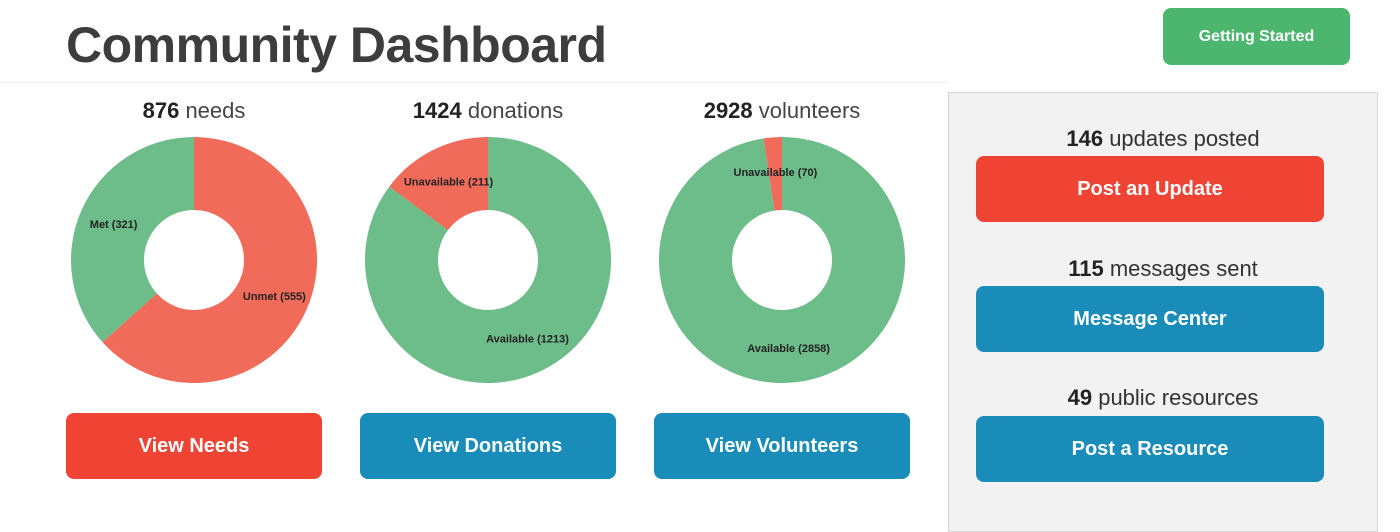 Image resolution: width=1400 pixels, height=532 pixels. Describe the element at coordinates (132, 240) in the screenshot. I see `donut-slice-met` at that location.